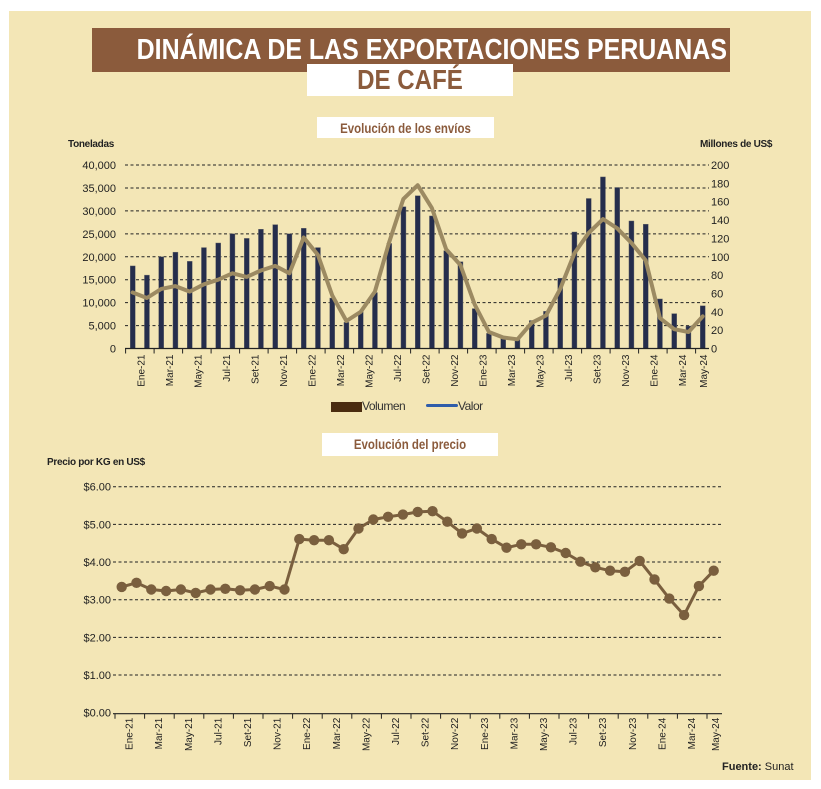 The width and height of the screenshot is (821, 789). What do you see at coordinates (102, 327) in the screenshot?
I see `left-tick-label: 5,000` at bounding box center [102, 327].